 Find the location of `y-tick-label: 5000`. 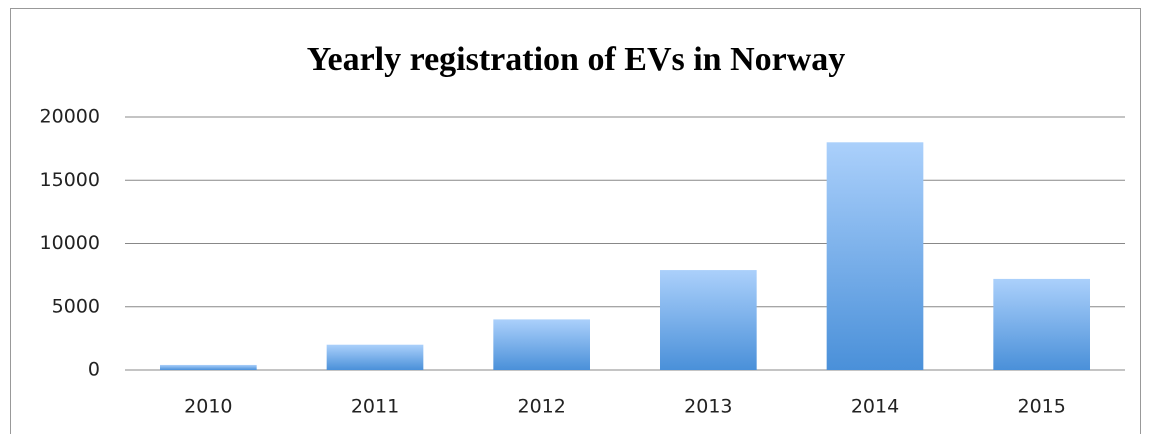

y-tick-label: 5000 is located at coordinates (76, 306).